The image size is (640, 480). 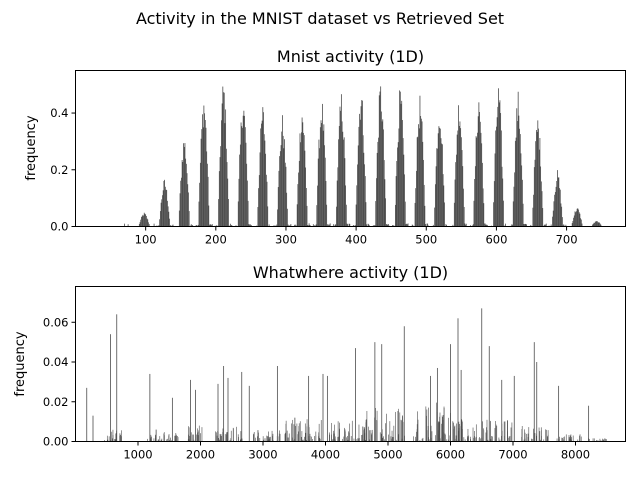 I want to click on y-axis-label: frequency, so click(x=20, y=364).